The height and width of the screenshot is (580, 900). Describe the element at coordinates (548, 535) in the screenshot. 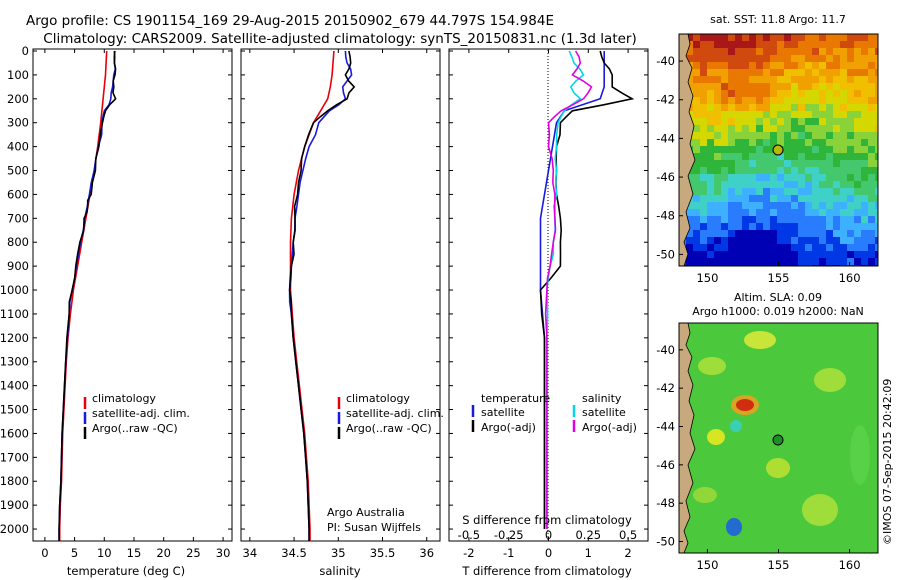

I see `s-difference-axis-ticks: -0.5 -0.25 0 0.25 0.5` at that location.